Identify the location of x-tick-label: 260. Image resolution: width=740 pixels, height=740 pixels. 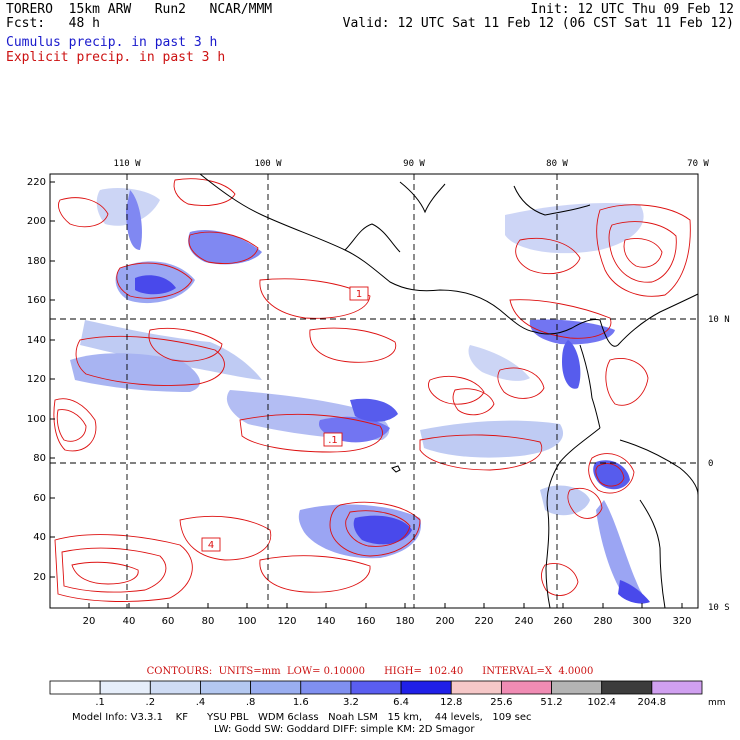
(562, 621).